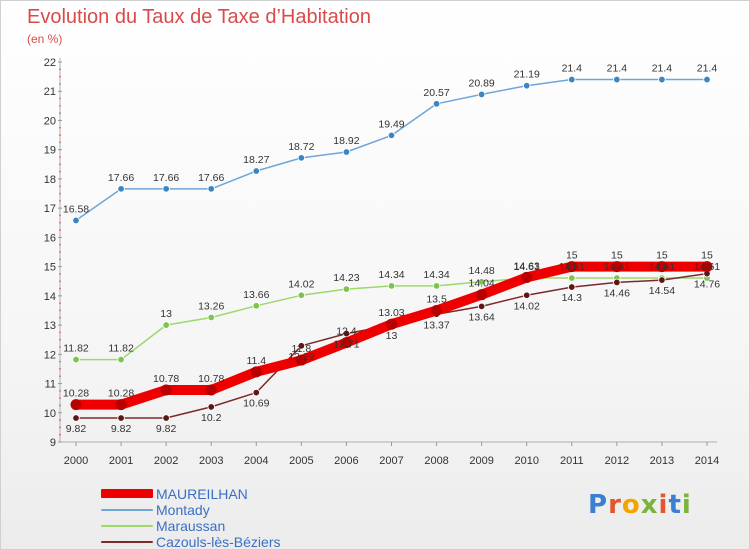  Describe the element at coordinates (166, 314) in the screenshot. I see `data-label: 13` at that location.